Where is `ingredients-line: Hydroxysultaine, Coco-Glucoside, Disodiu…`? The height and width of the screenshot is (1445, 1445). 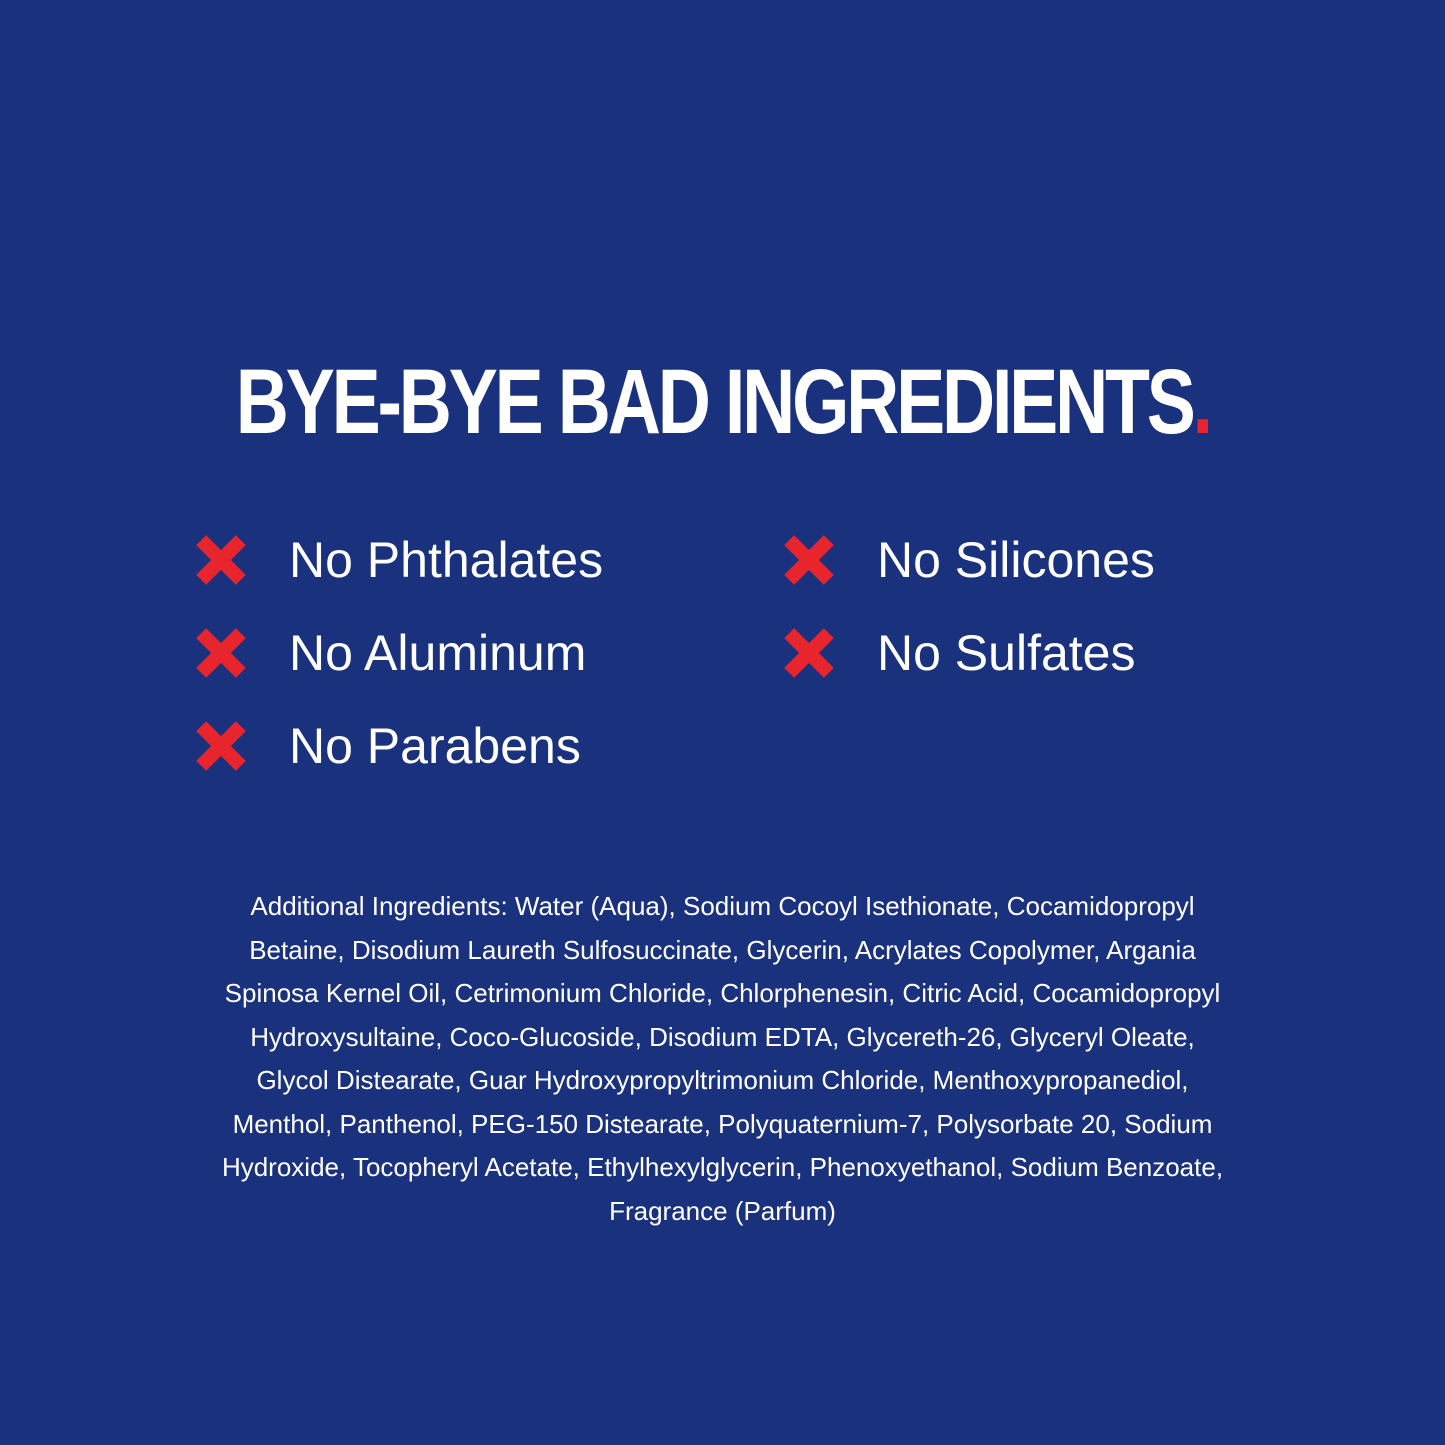 ingredients-line: Hydroxysultaine, Coco-Glucoside, Disodiu… is located at coordinates (722, 1036).